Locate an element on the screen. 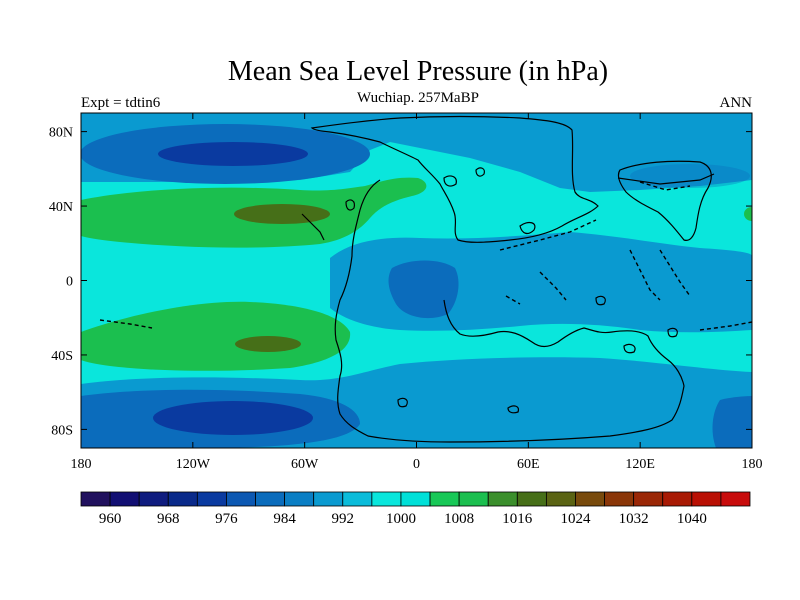 The height and width of the screenshot is (600, 800). colorbar-label: 1032 is located at coordinates (634, 519).